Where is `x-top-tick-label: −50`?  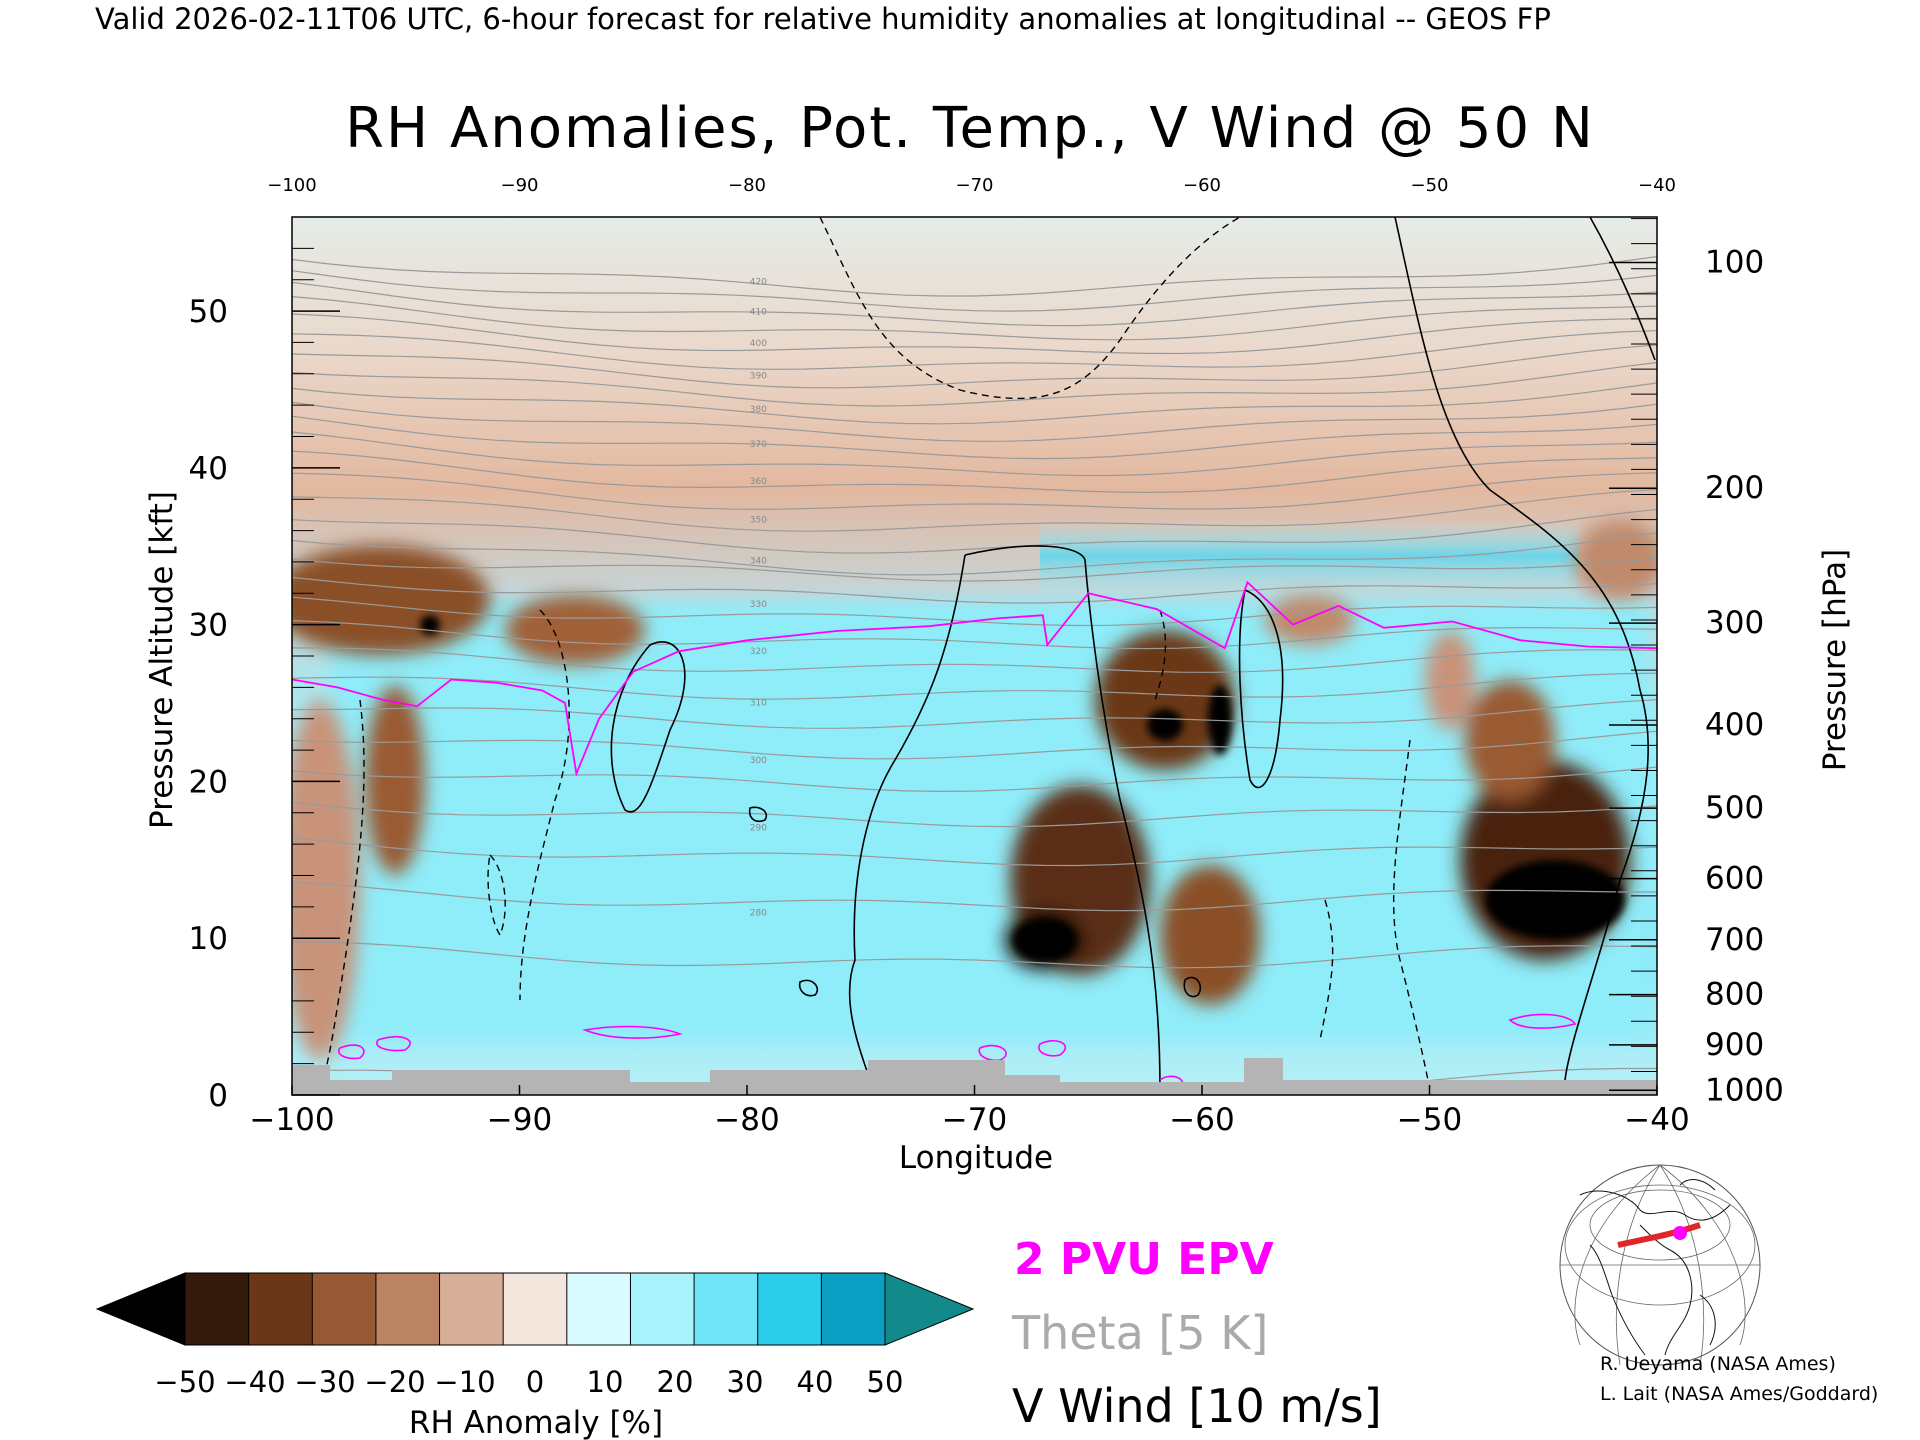 x-top-tick-label: −50 is located at coordinates (1430, 185).